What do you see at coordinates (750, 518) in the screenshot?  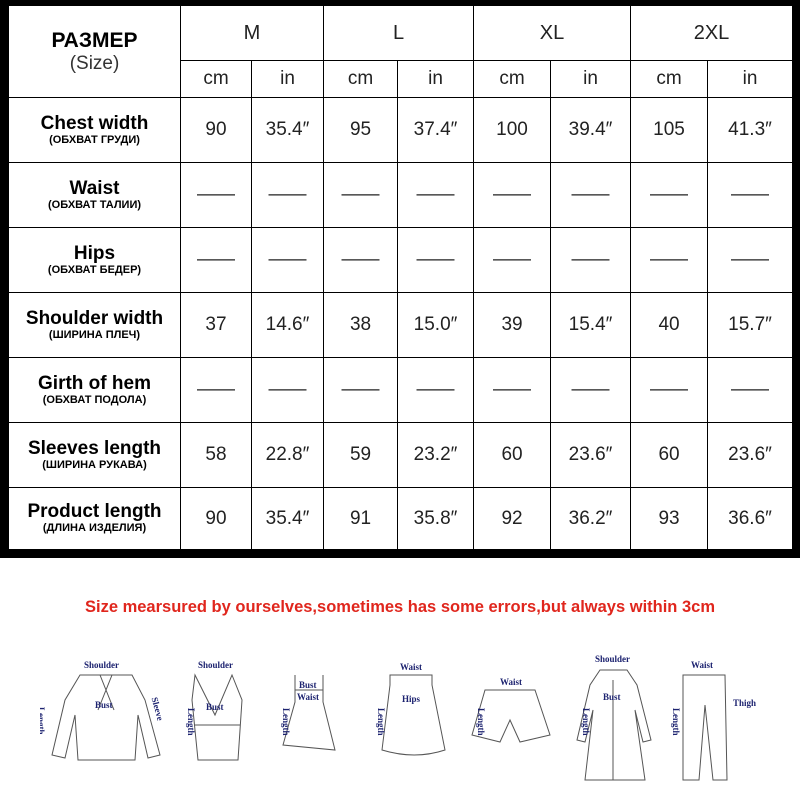 I see `value-cell: 36.6″` at bounding box center [750, 518].